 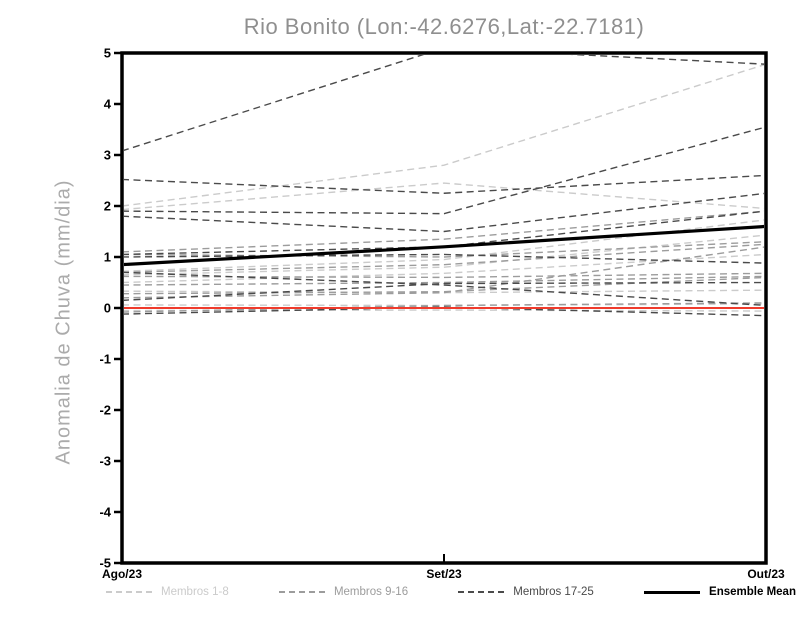 I want to click on y-tick-label: 1, so click(x=107, y=257).